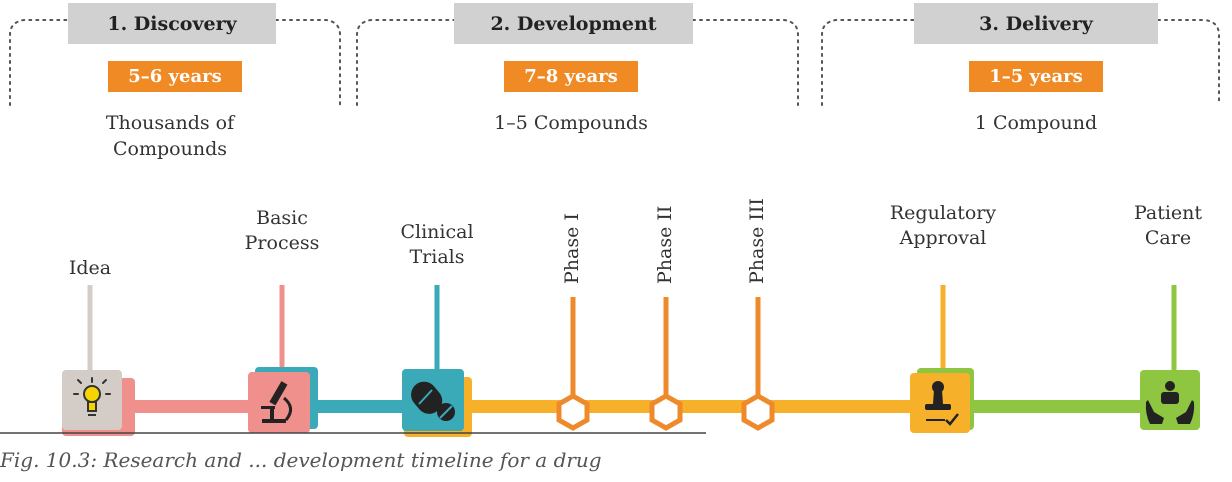 This screenshot has width=1232, height=482. Describe the element at coordinates (98, 403) in the screenshot. I see `lightbulb-icon` at that location.